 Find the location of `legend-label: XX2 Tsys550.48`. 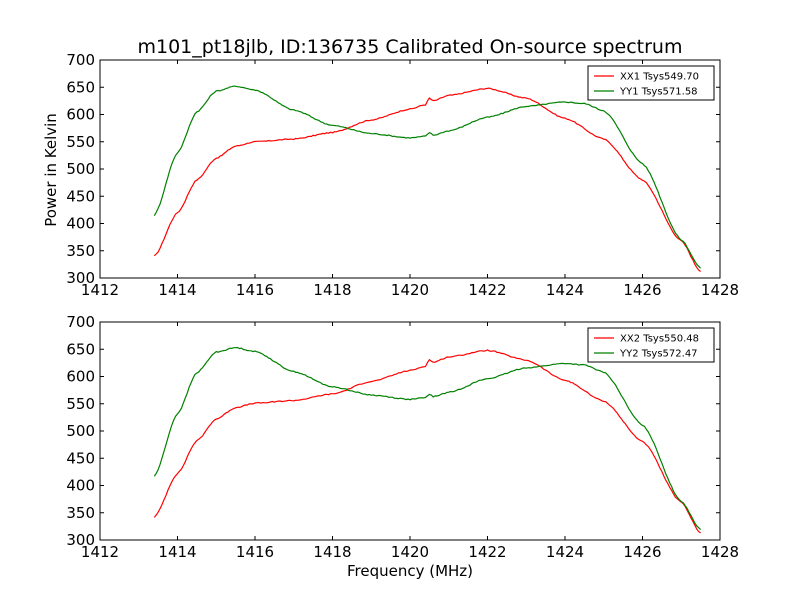

legend-label: XX2 Tsys550.48 is located at coordinates (659, 339).